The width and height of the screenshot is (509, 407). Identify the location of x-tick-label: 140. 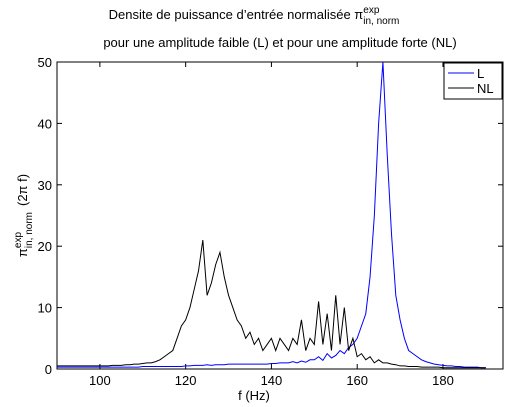
(272, 380).